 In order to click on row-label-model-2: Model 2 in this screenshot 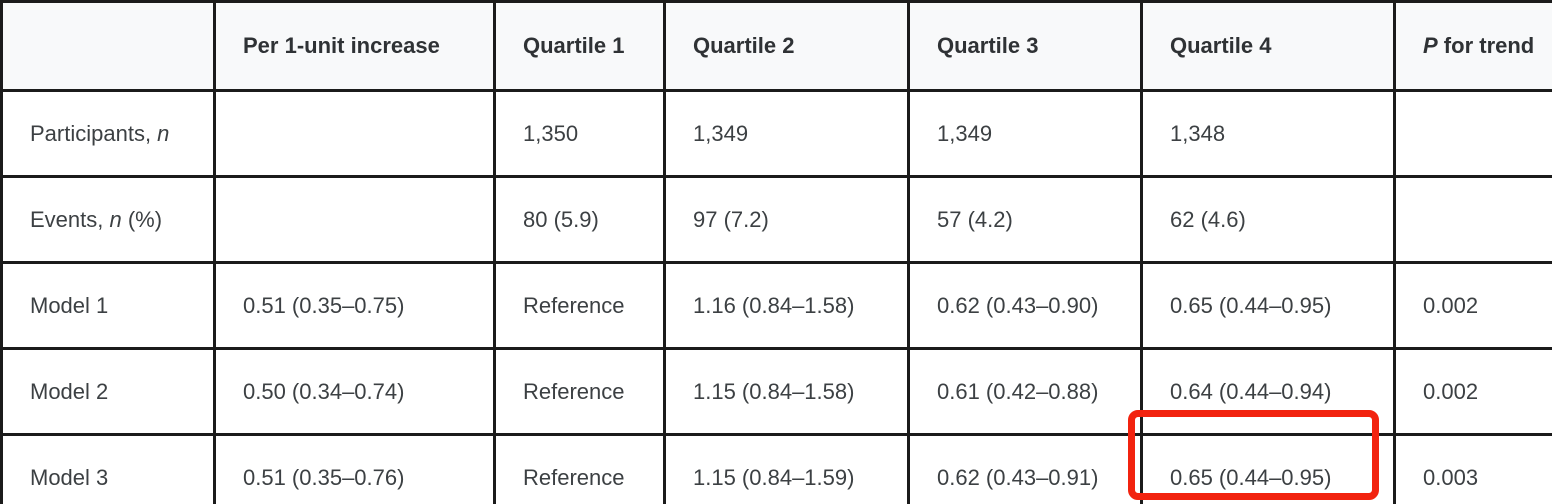, I will do `click(108, 391)`.